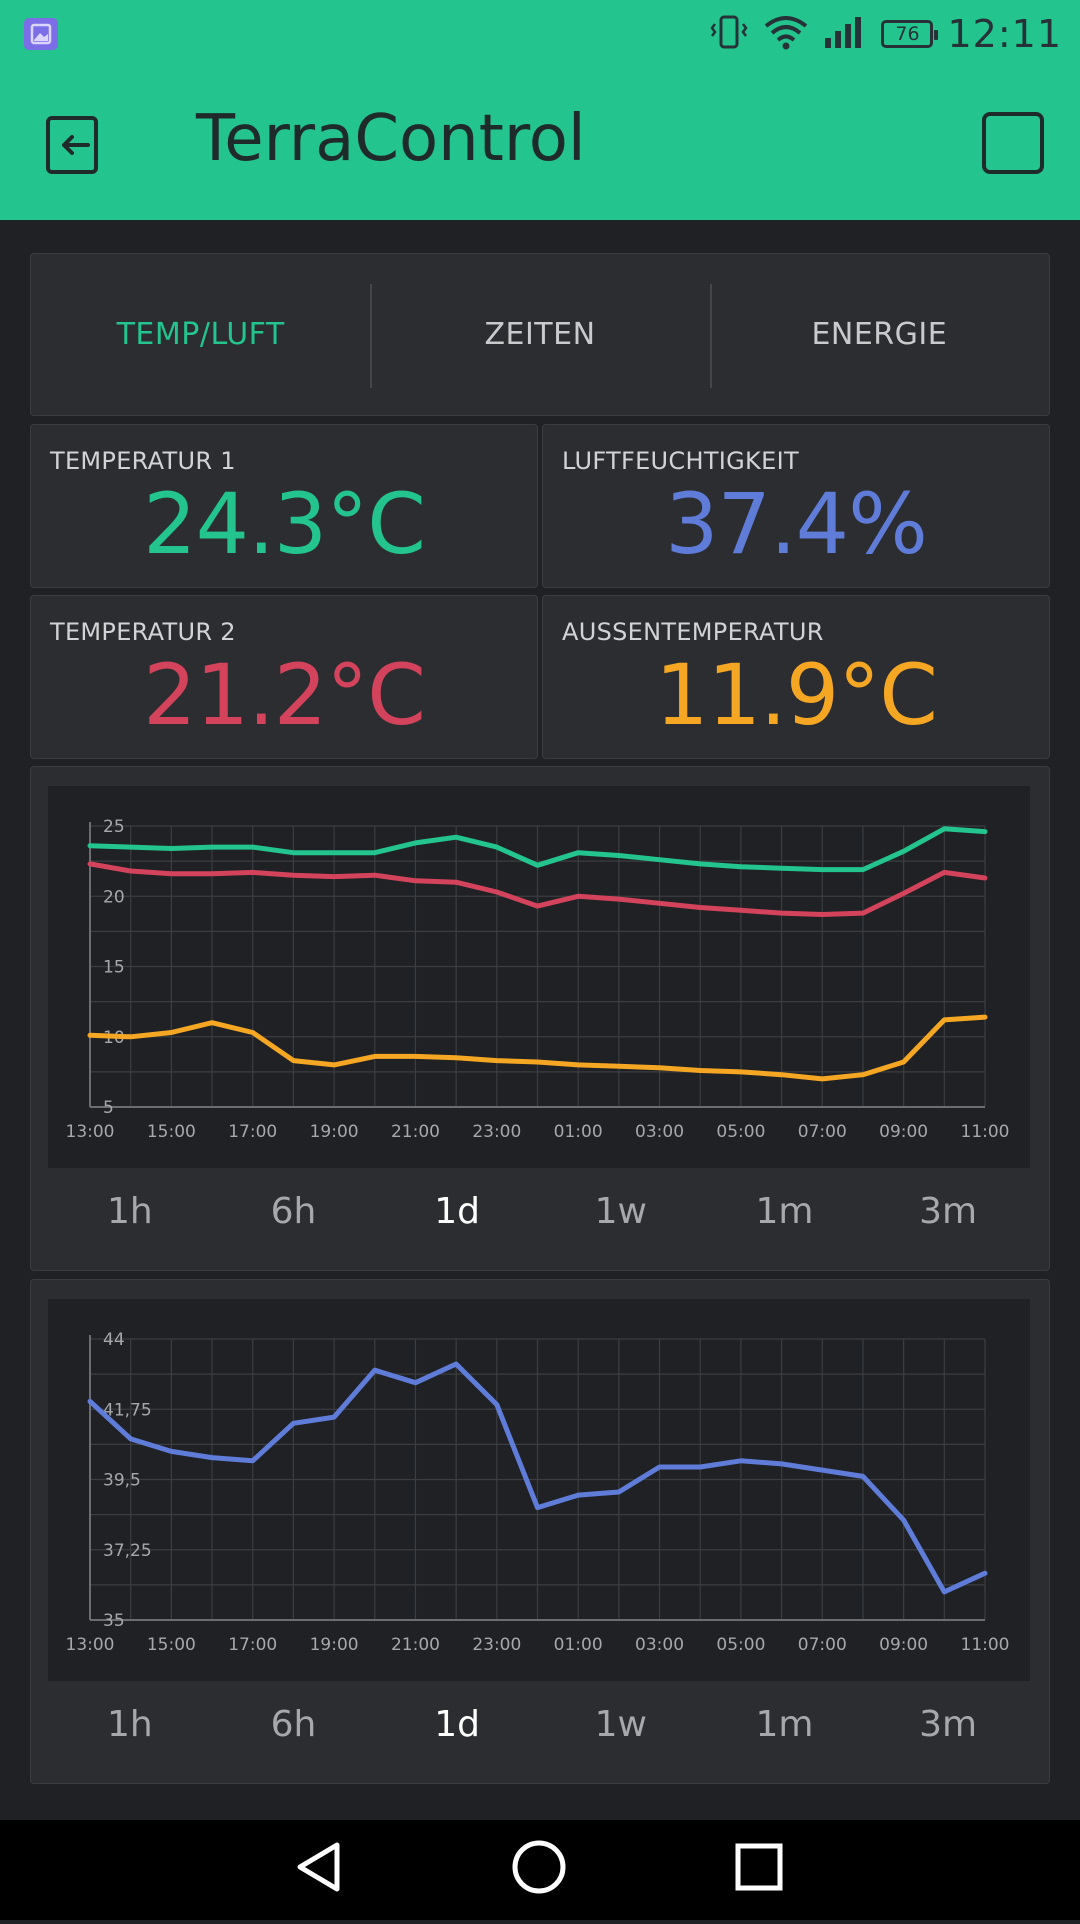  I want to click on tab-temp-luft: TEMP/LUFT, so click(200, 334).